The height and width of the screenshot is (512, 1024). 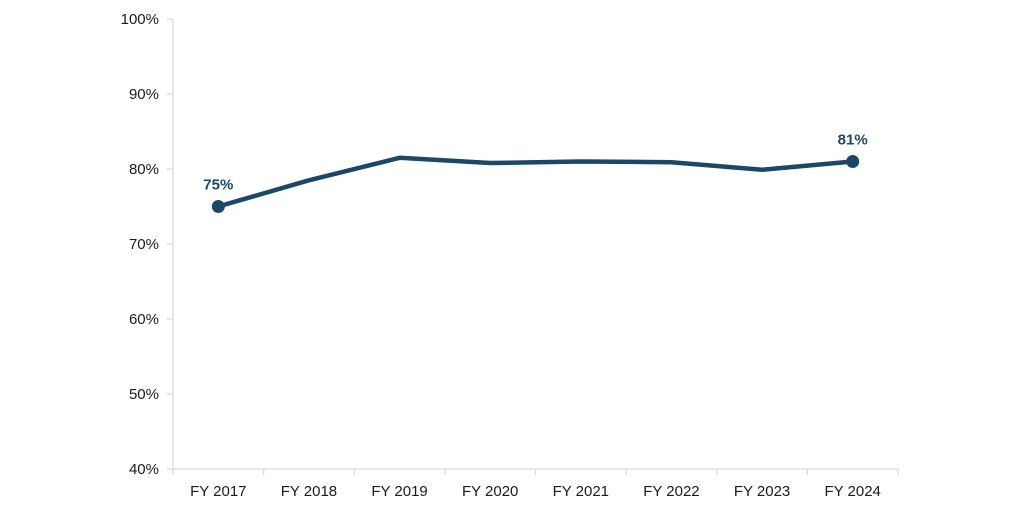 I want to click on data-labels: 75% 81%, so click(x=535, y=163).